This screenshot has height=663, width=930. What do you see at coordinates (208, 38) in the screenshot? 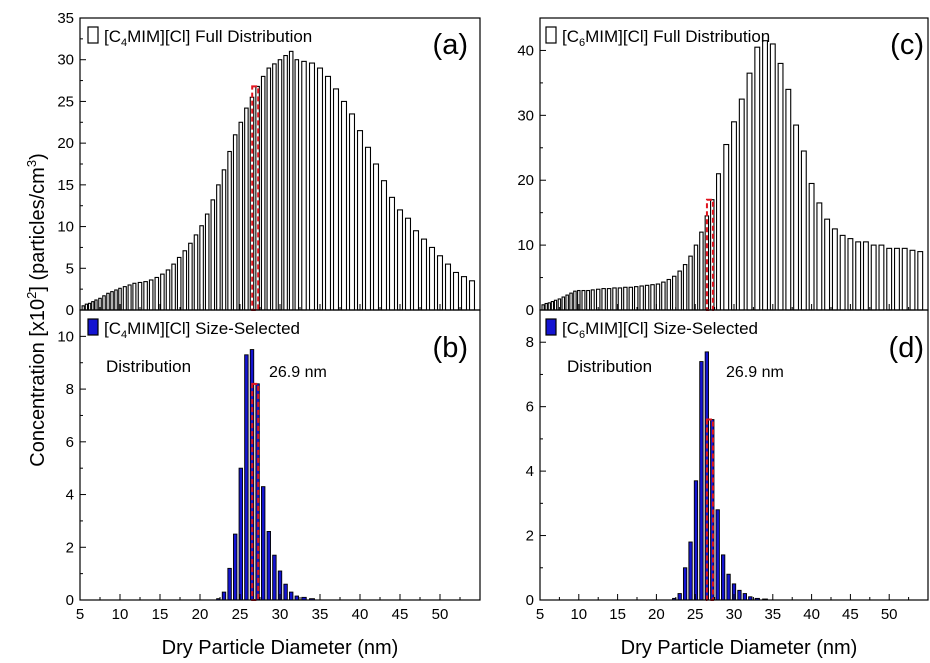
I see `panel-a-legend-text: [C4MIM][Cl] Full Distribution` at bounding box center [208, 38].